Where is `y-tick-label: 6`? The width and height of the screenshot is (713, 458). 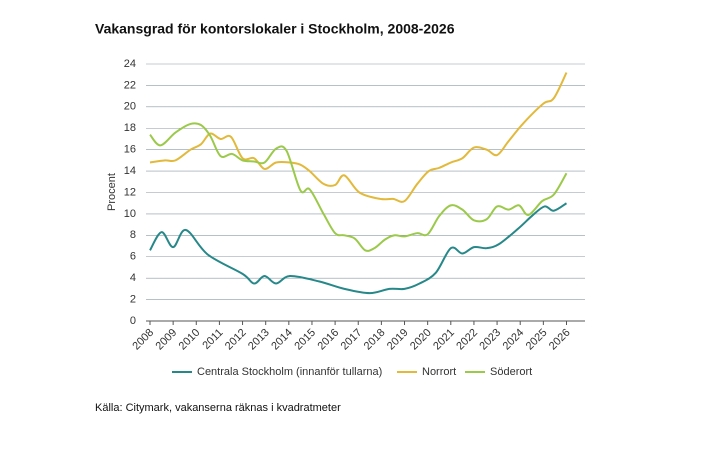 y-tick-label: 6 is located at coordinates (133, 257).